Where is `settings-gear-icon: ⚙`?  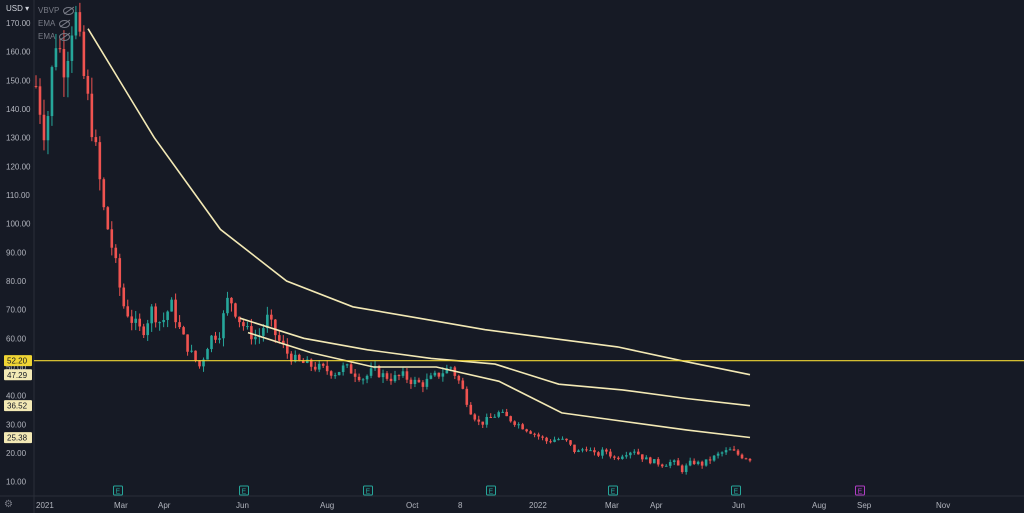
settings-gear-icon: ⚙ is located at coordinates (8, 504).